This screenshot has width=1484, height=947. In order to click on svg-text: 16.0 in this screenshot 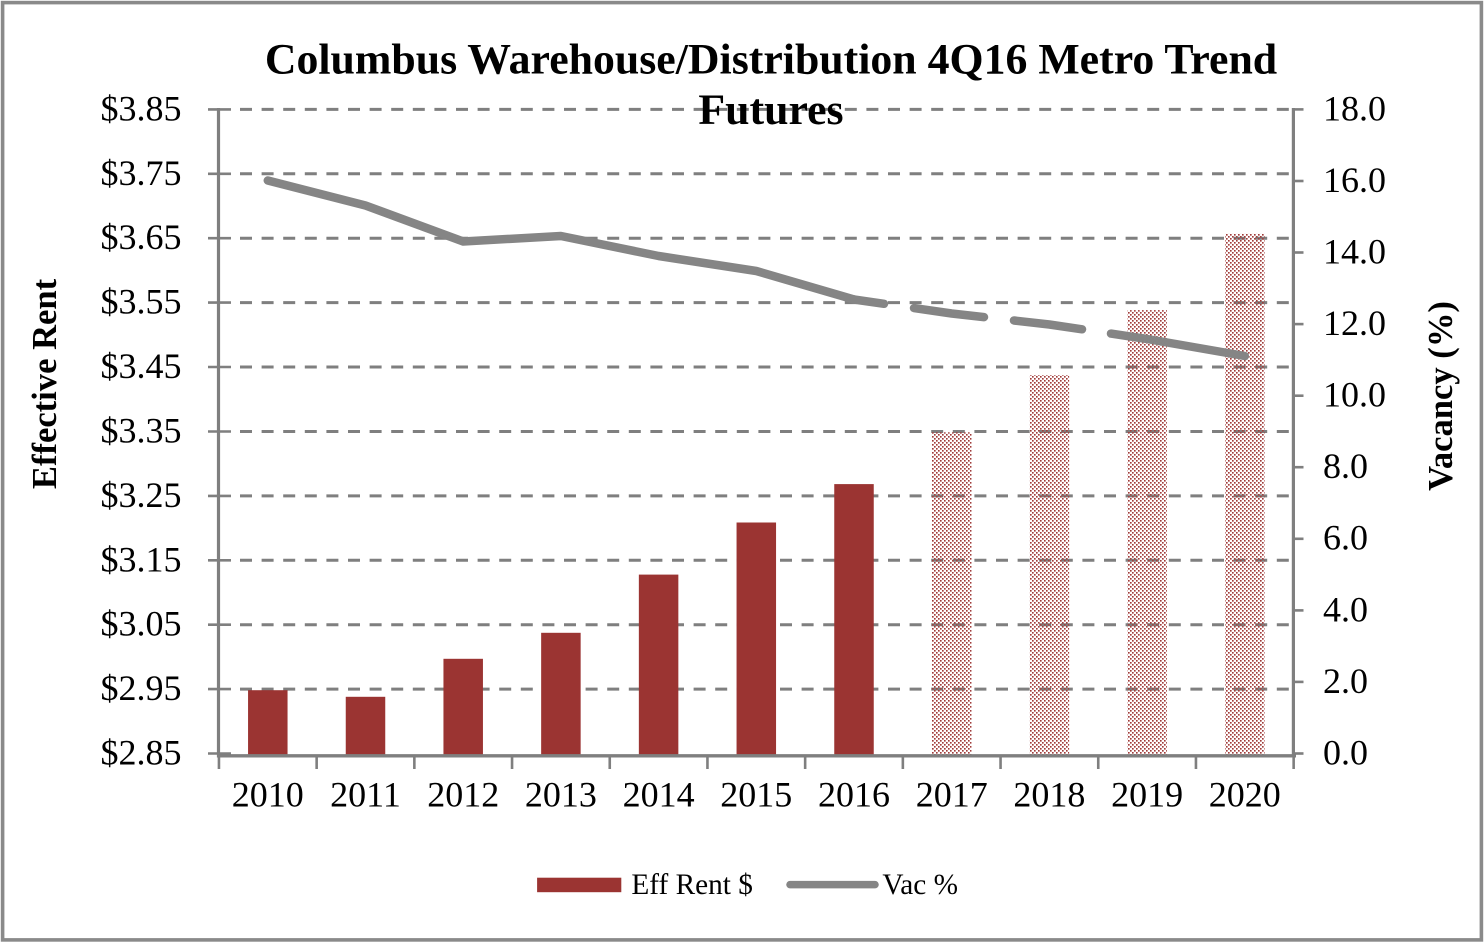, I will do `click(1354, 180)`.